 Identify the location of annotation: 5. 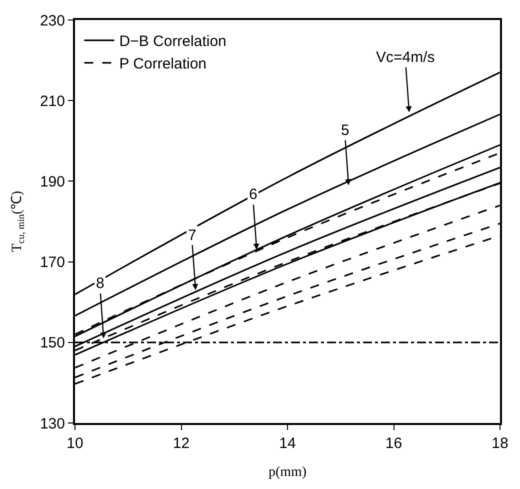
(345, 130).